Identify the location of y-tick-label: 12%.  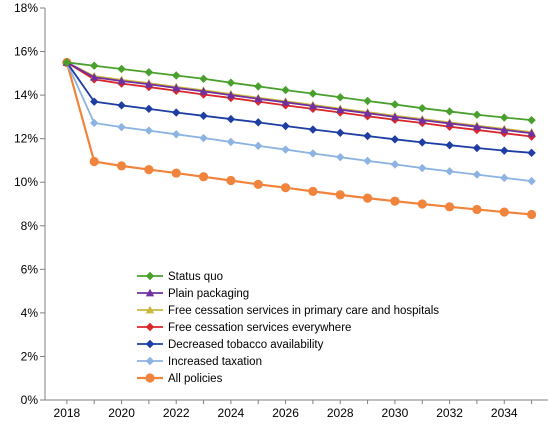
(26, 139).